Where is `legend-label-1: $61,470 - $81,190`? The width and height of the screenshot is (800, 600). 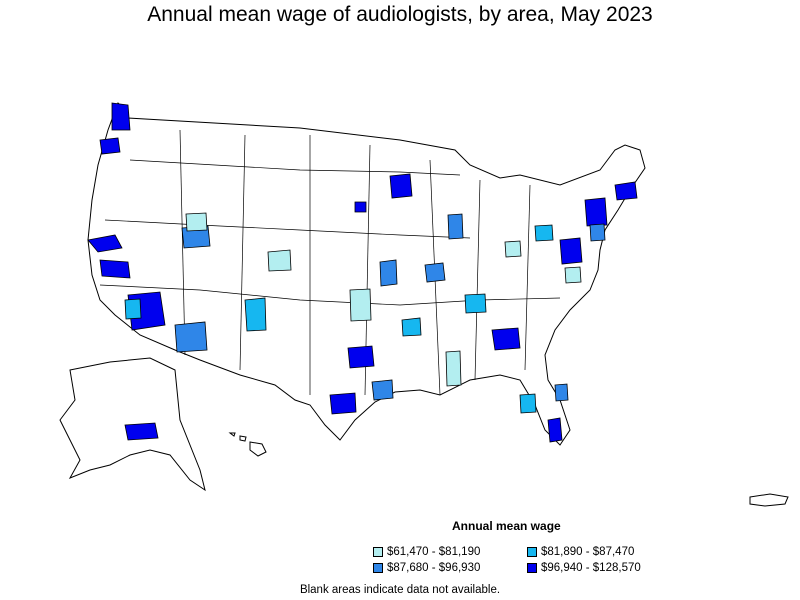
legend-label-1: $61,470 - $81,190 is located at coordinates (434, 552).